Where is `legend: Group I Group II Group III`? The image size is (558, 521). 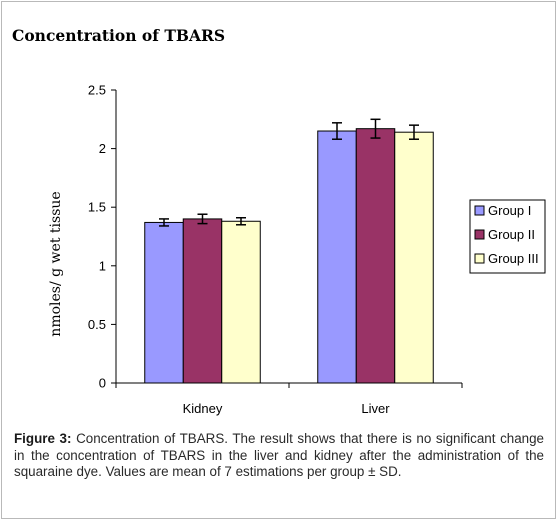
legend: Group I Group II Group III is located at coordinates (507, 236).